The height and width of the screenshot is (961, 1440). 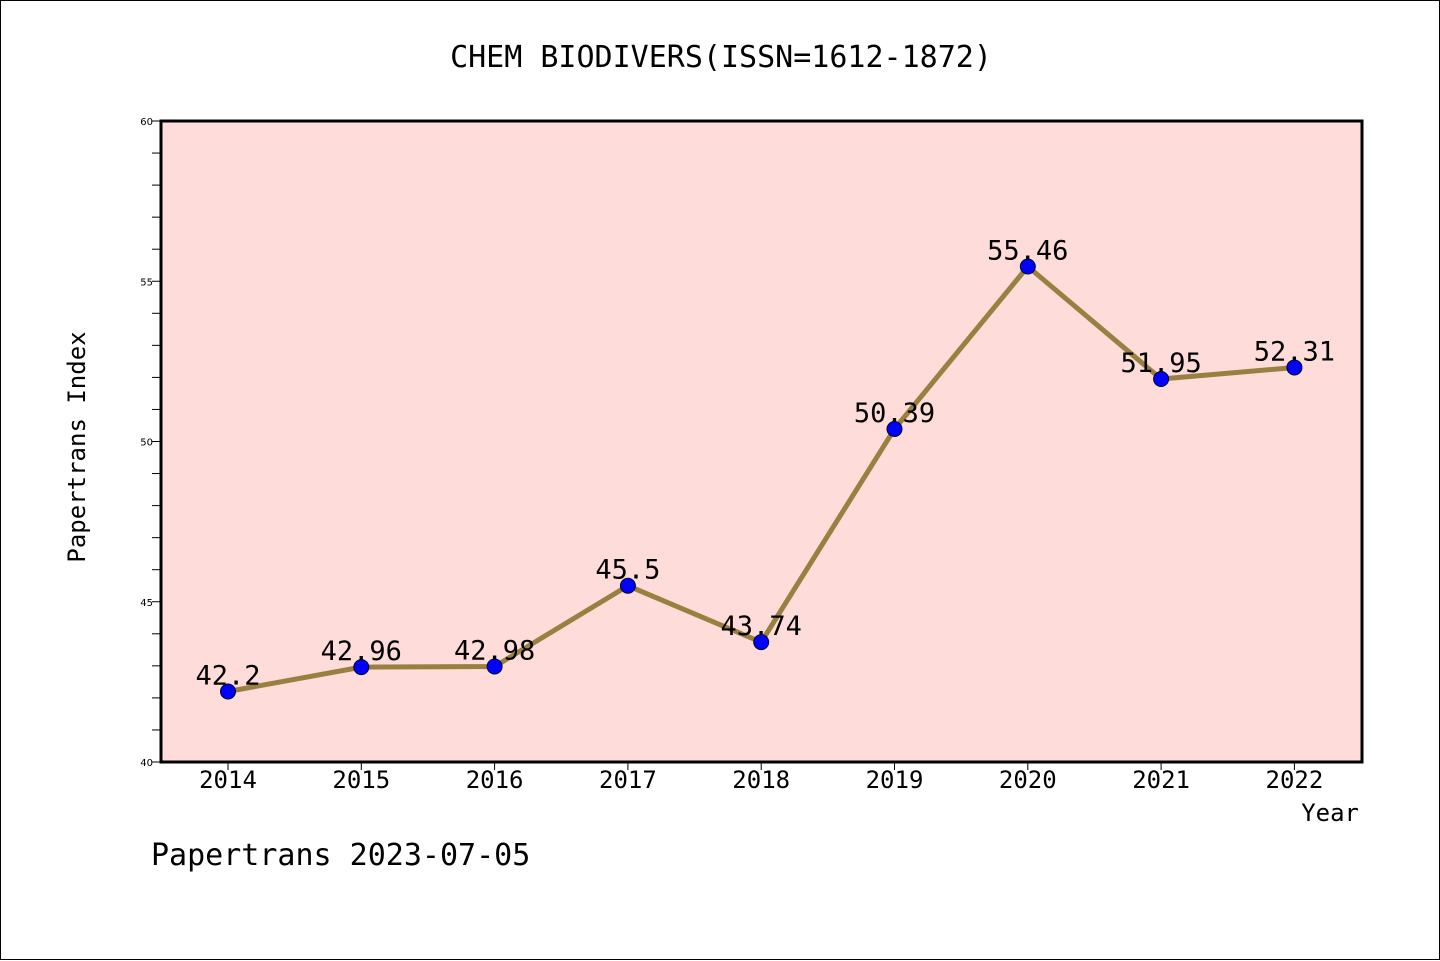 What do you see at coordinates (228, 780) in the screenshot?
I see `x-tick-label: 2014` at bounding box center [228, 780].